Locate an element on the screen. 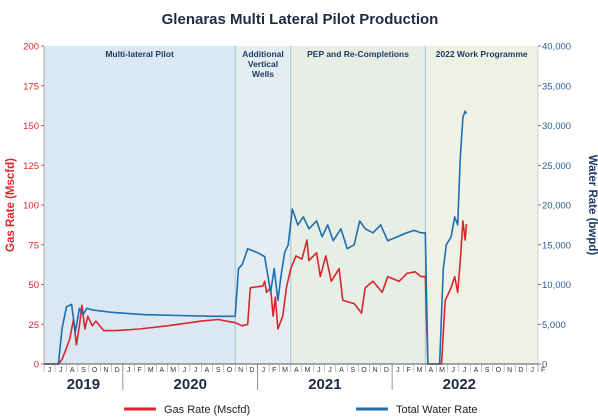 This screenshot has height=420, width=598. chart-title: Glenaras Multi Lateral Pilot Production is located at coordinates (300, 19).